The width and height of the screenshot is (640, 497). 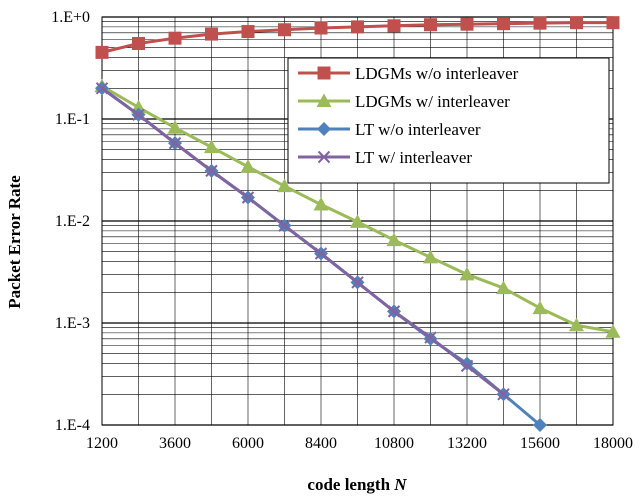 I want to click on legend-label: LDGMs w/ interleaver, so click(x=432, y=101).